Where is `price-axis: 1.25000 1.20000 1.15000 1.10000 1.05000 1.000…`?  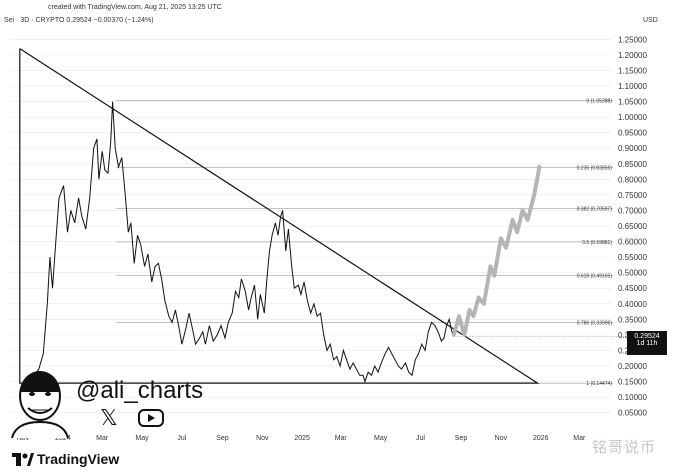
price-axis: 1.25000 1.20000 1.15000 1.10000 1.05000 1.000… is located at coordinates (632, 226).